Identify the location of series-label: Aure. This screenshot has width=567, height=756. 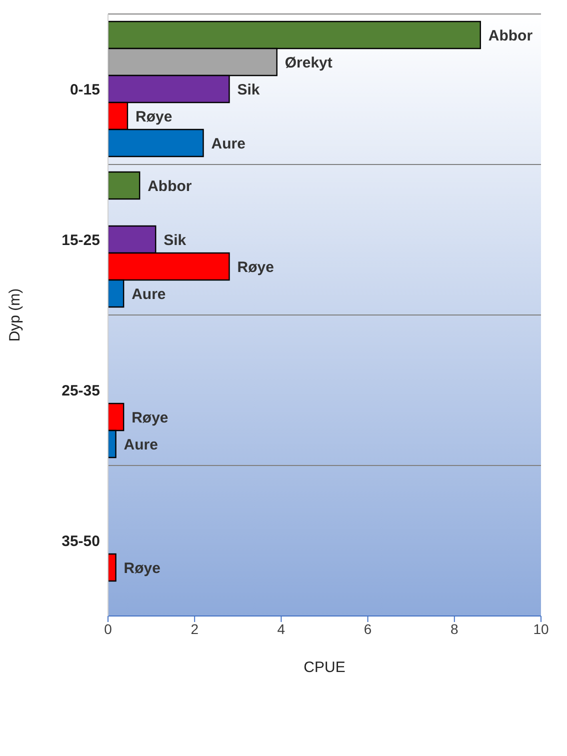
(228, 143).